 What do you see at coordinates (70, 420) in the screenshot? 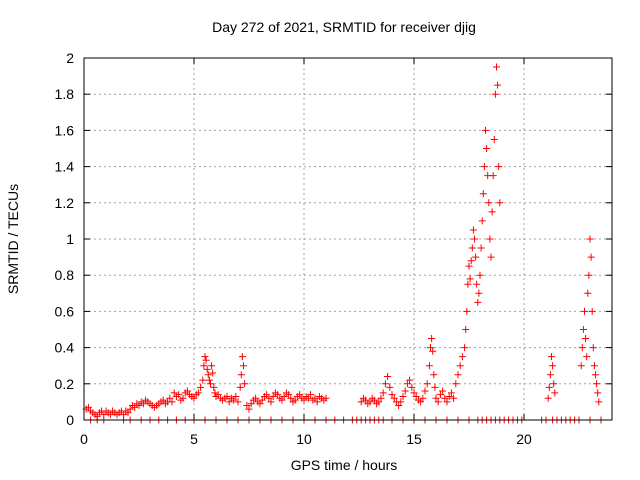
I see `y-tick-label: 0` at bounding box center [70, 420].